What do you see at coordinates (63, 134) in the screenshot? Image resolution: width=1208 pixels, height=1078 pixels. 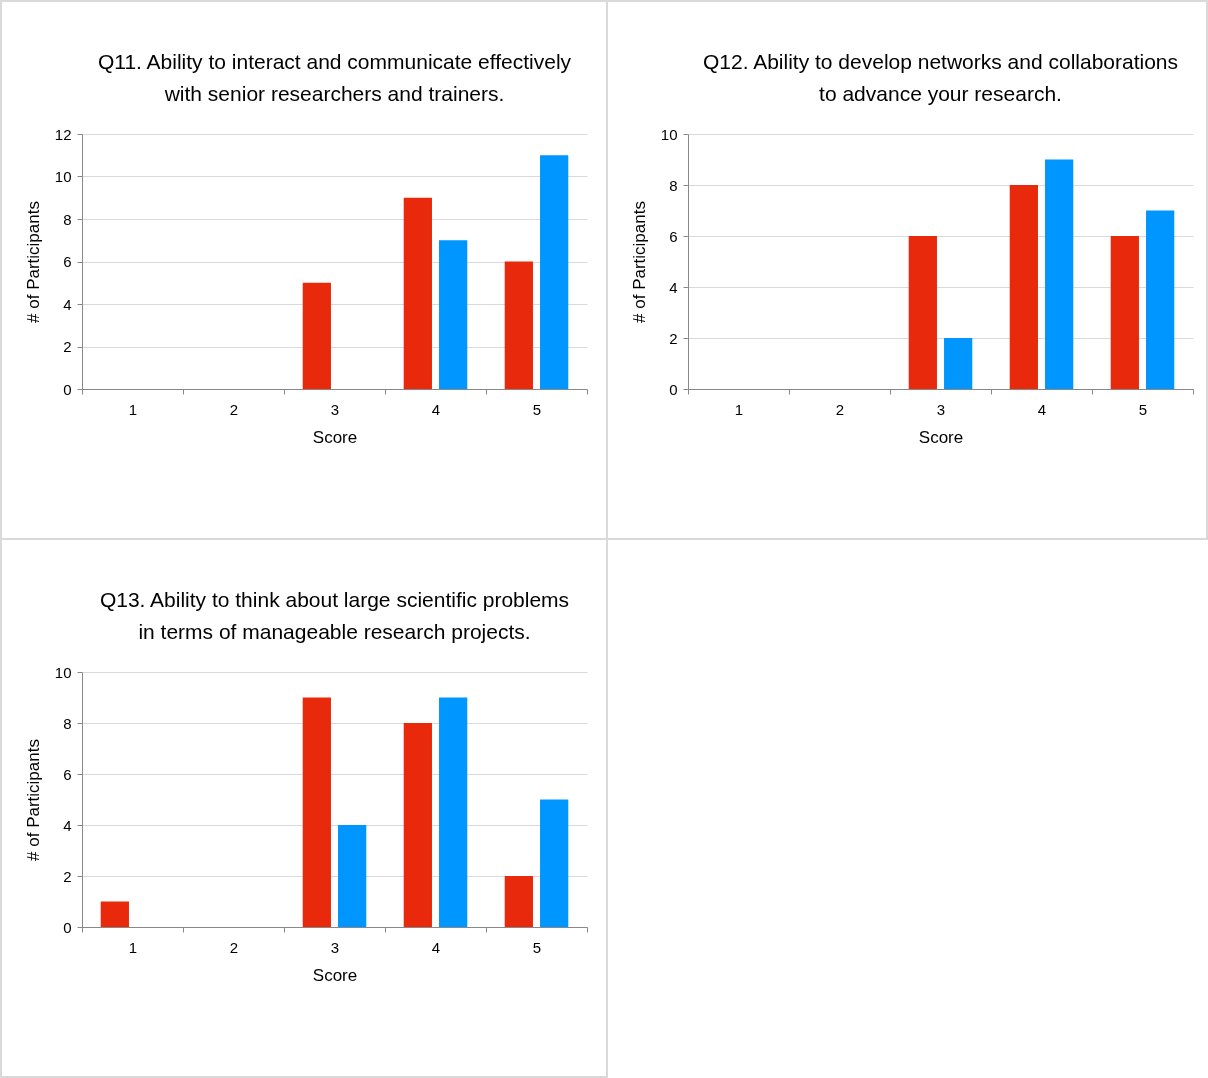 I see `y-tick-label: 12` at bounding box center [63, 134].